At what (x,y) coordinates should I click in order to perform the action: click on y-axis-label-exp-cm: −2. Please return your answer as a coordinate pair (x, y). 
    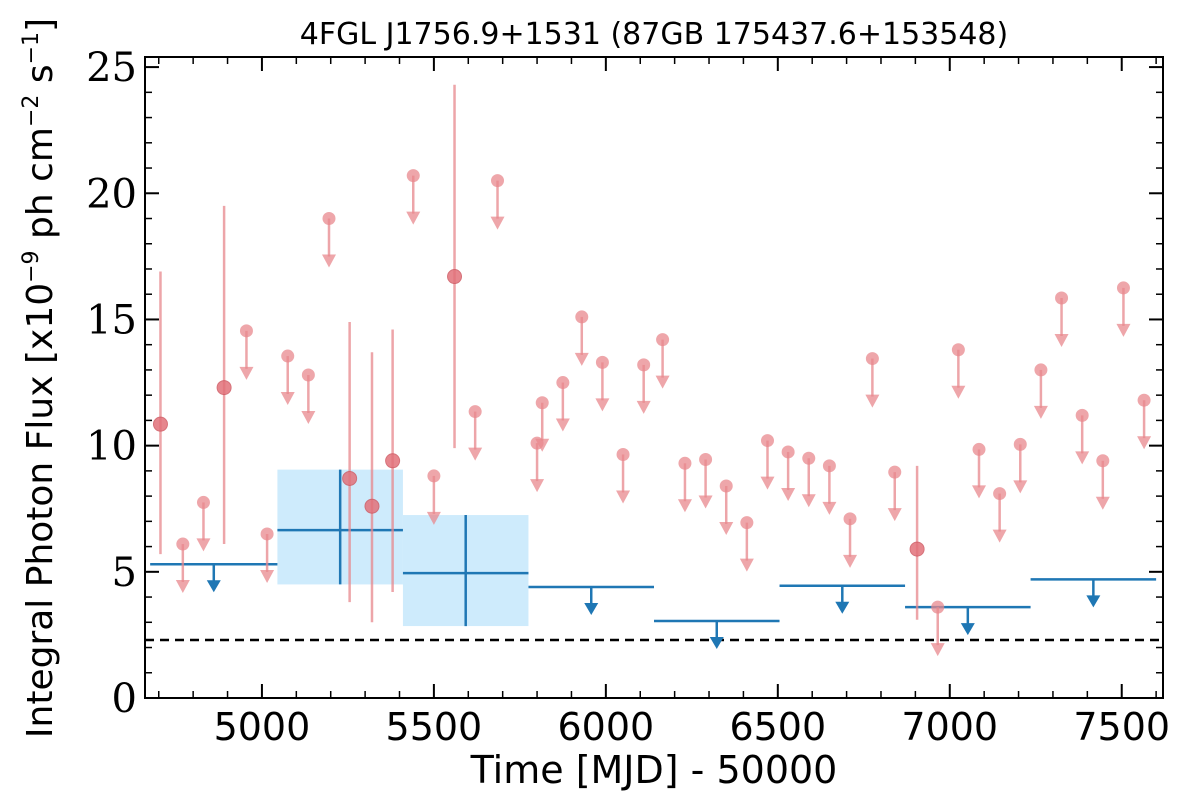
    Looking at the image, I should click on (31, 111).